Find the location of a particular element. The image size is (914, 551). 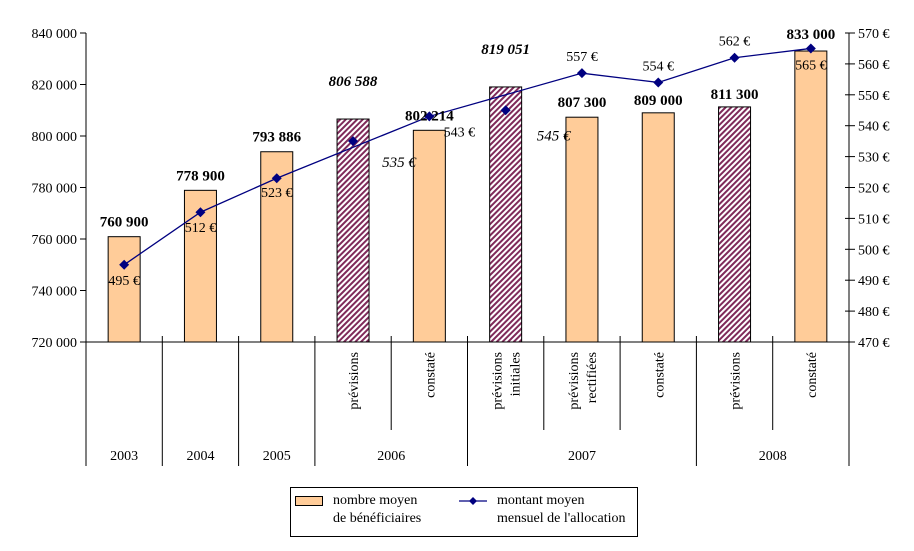

right-axis-tick-label: 530 € is located at coordinates (874, 158).